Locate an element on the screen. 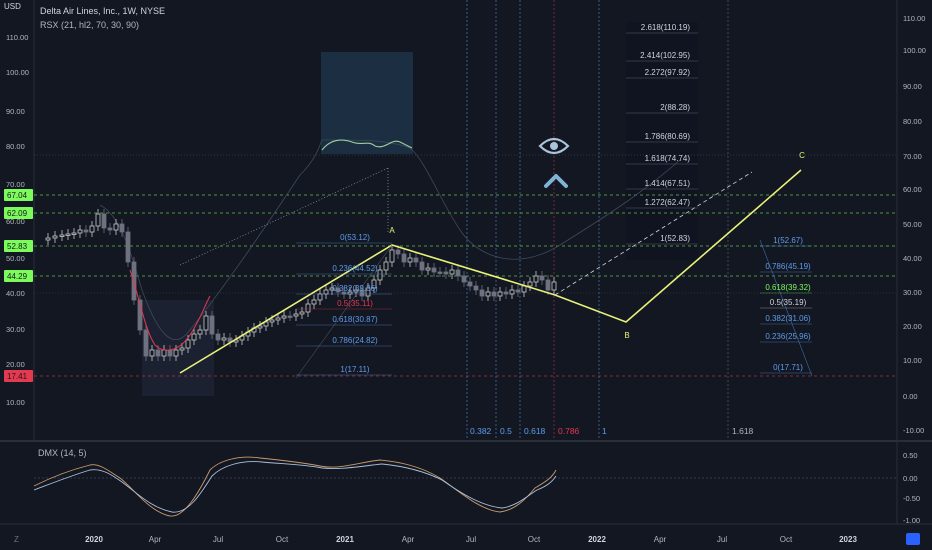 The height and width of the screenshot is (550, 932). time-axis-label: 2023 is located at coordinates (848, 539).